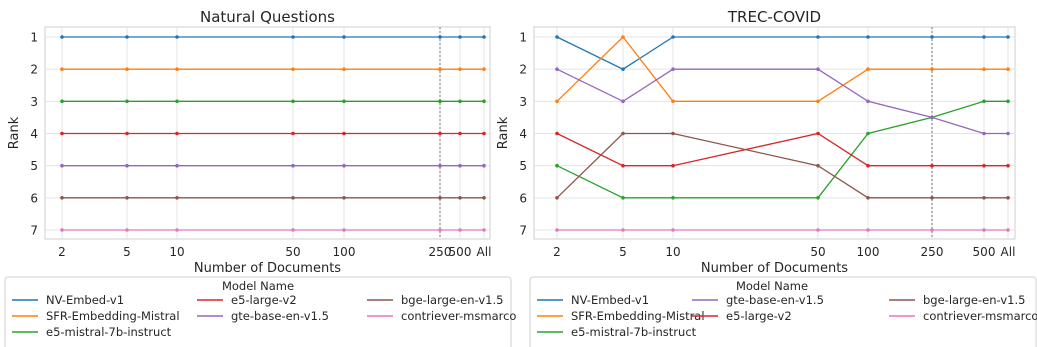 This screenshot has height=347, width=1037. Describe the element at coordinates (273, 69) in the screenshot. I see `series-line-SFR-Embedding-Mistral` at that location.